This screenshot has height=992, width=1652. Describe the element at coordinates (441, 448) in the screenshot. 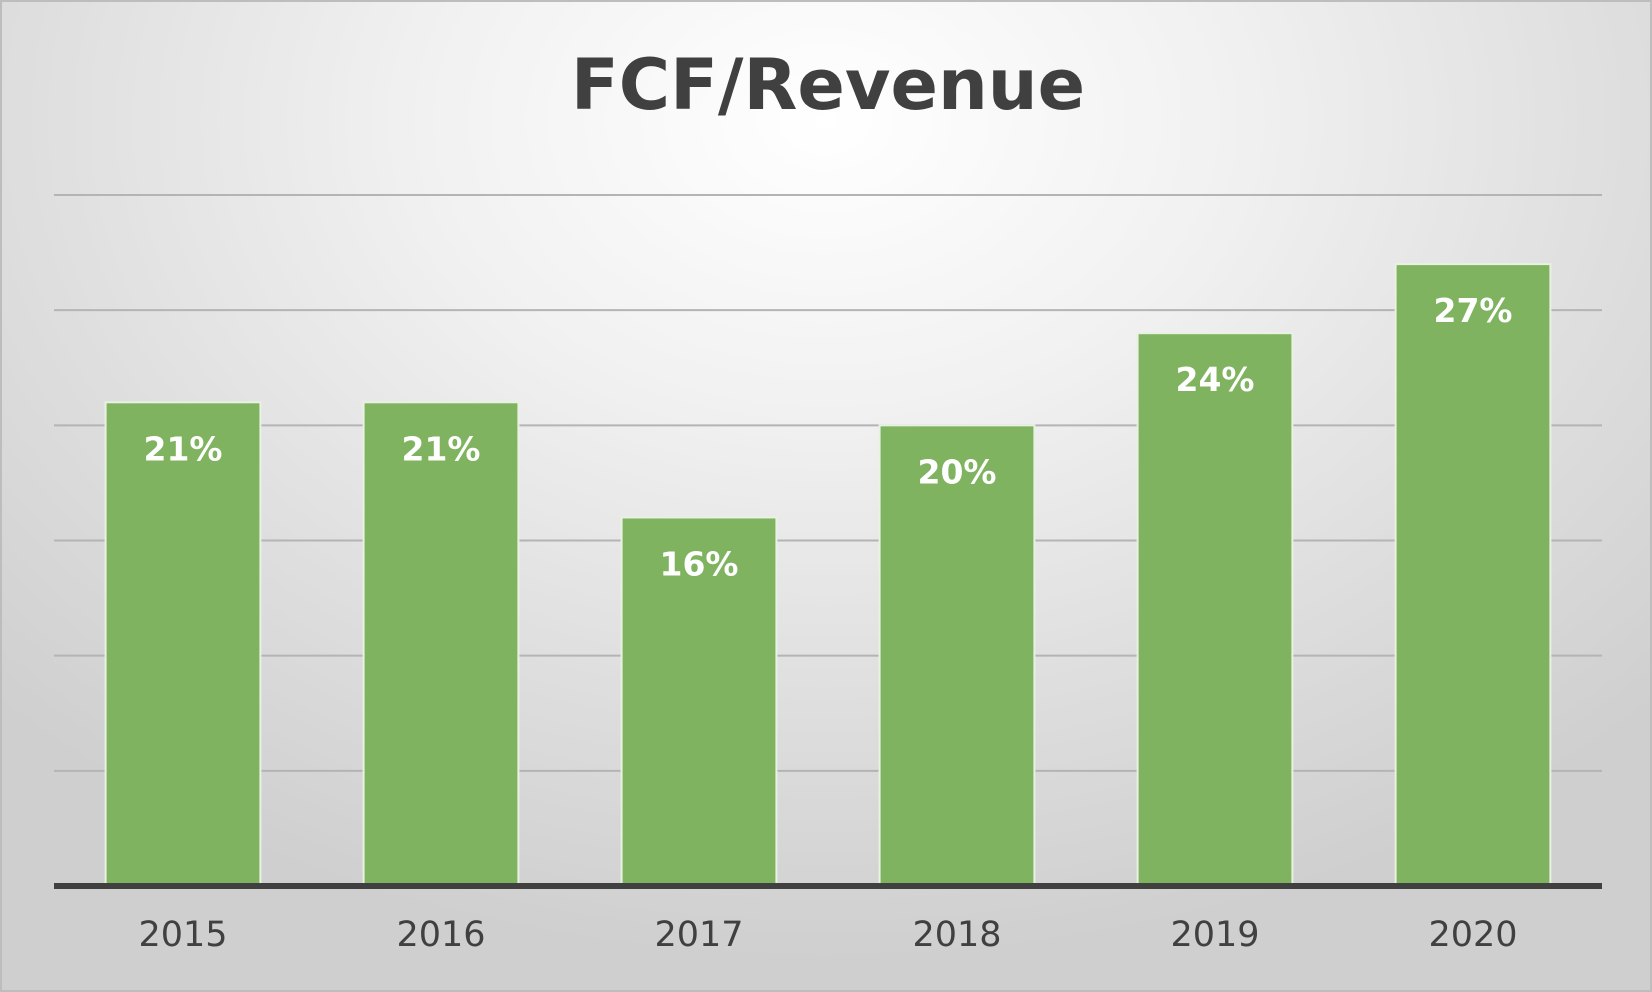

I see `data-label-2016: 21%` at that location.